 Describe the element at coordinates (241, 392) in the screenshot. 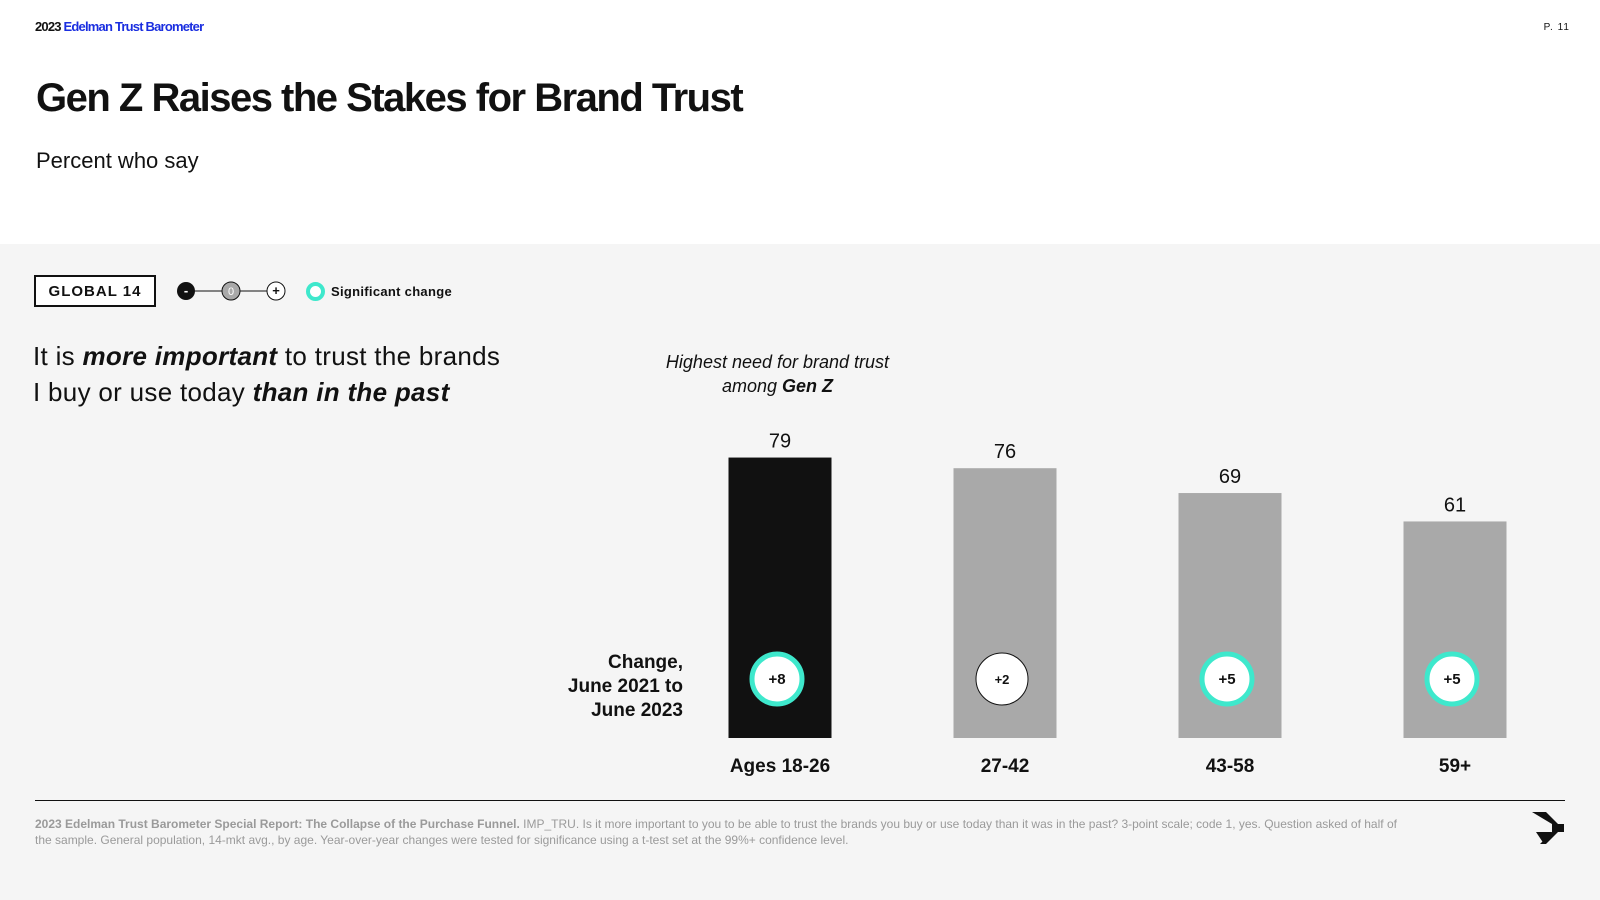

I see `statement-line-2: I buy or use today than in the past` at that location.